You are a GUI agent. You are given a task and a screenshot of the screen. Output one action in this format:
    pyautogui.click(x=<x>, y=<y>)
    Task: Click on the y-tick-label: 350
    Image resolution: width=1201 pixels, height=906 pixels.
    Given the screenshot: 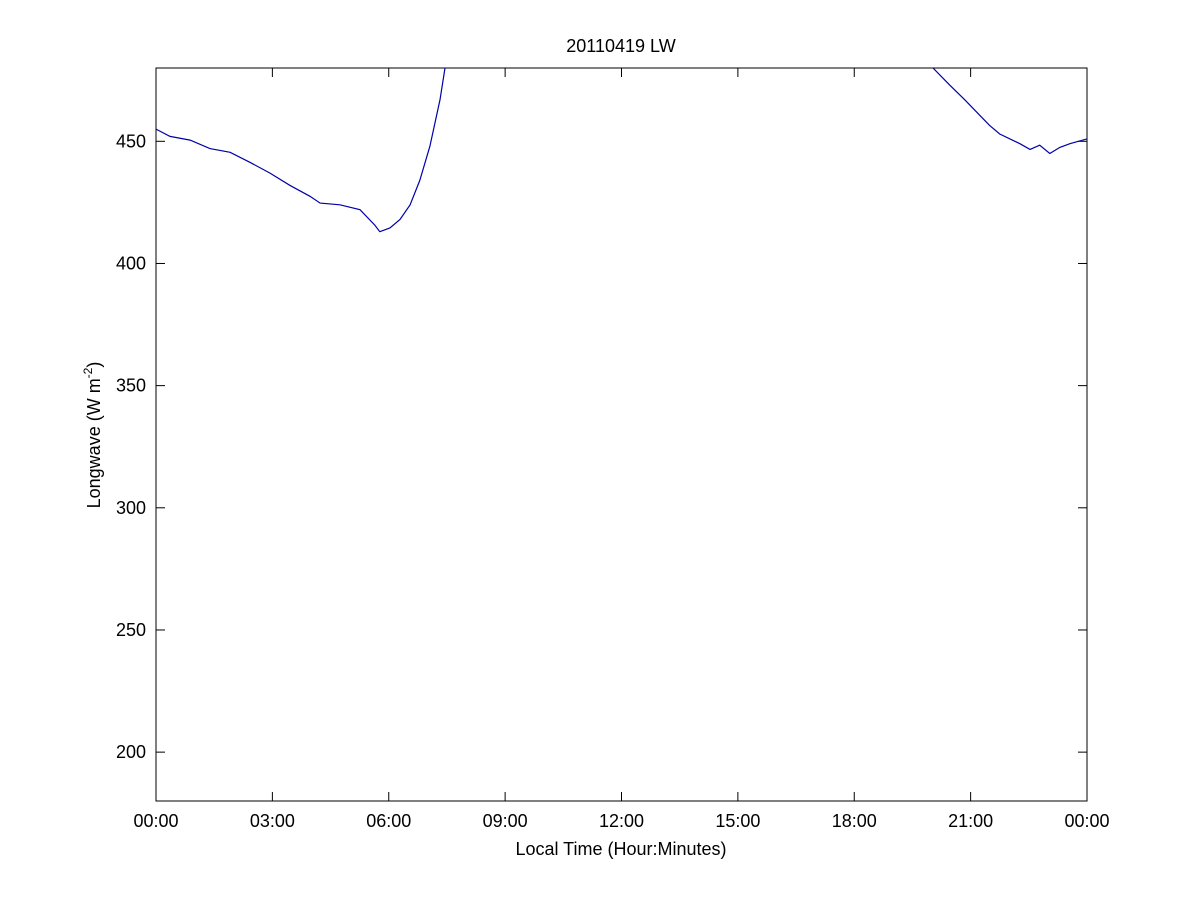 What is the action you would take?
    pyautogui.click(x=131, y=386)
    